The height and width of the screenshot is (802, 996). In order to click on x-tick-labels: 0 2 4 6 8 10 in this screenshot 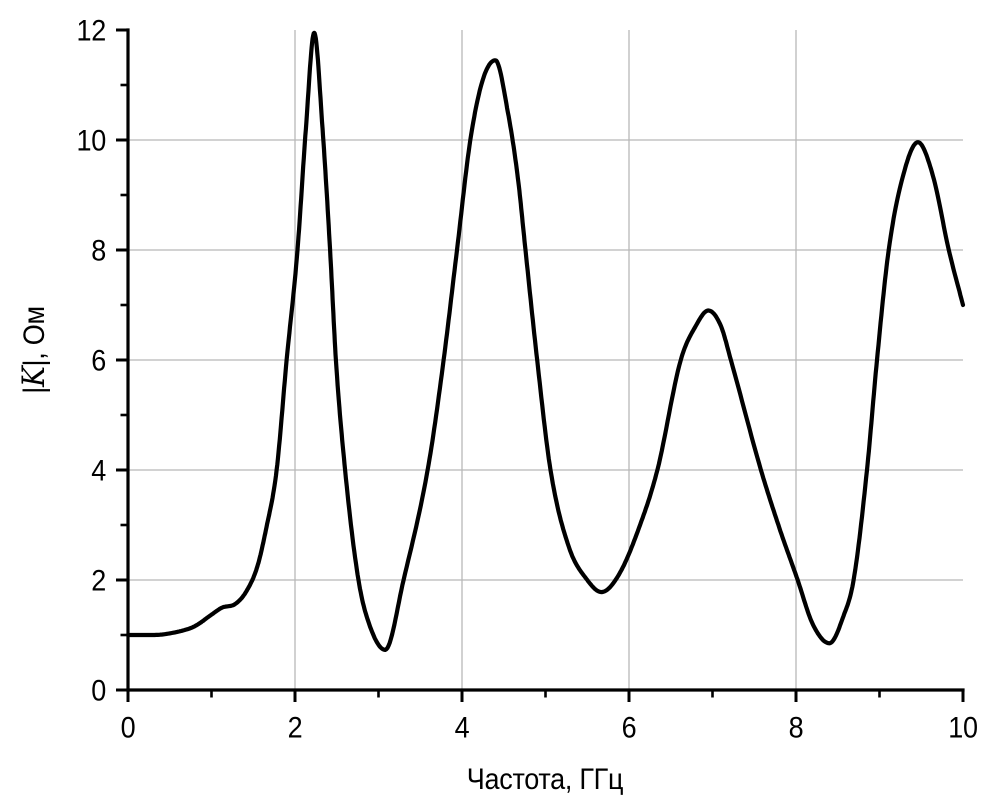, I will do `click(549, 728)`.